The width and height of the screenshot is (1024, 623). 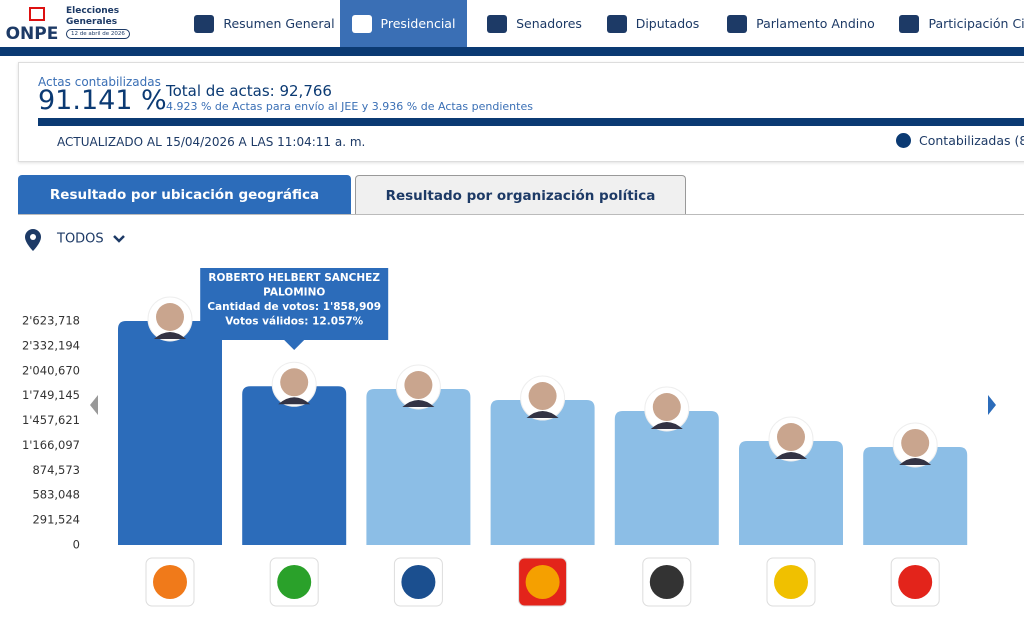 What do you see at coordinates (294, 322) in the screenshot?
I see `tooltip-line: Votos válidos: 12.057%` at bounding box center [294, 322].